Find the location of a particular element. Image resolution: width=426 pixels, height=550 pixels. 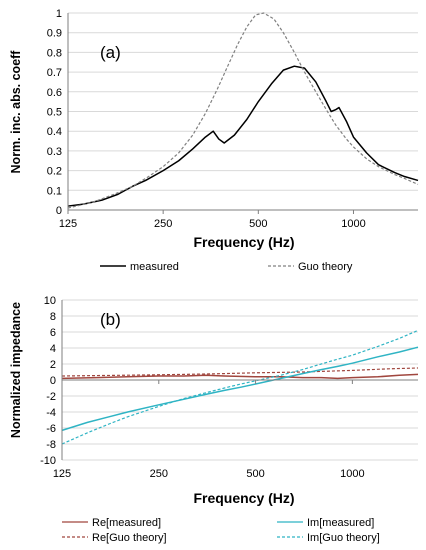

panel-a-y-tick-labels: 0 0.1 0.2 0.3 0.4 0.5 0.6 0.7 0.8 0.9 1 is located at coordinates (54, 112).